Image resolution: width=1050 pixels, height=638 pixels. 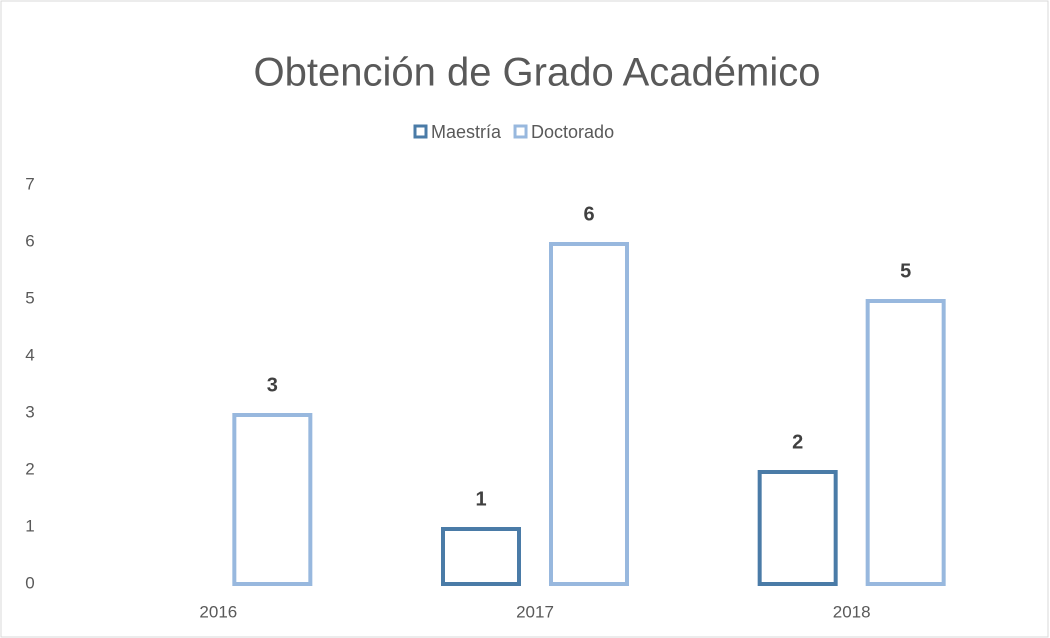 What do you see at coordinates (29, 468) in the screenshot?
I see `y-tick-label: 2` at bounding box center [29, 468].